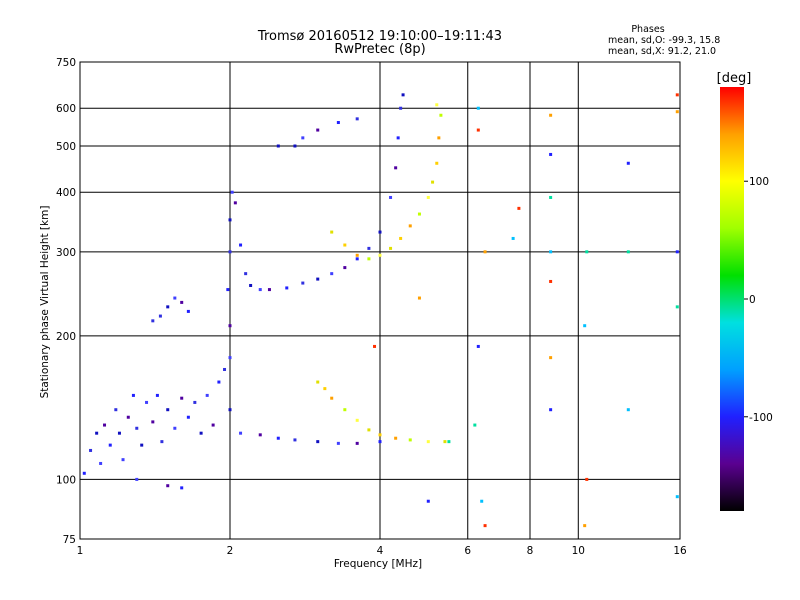  I want to click on x-tick-label: 6, so click(467, 551).